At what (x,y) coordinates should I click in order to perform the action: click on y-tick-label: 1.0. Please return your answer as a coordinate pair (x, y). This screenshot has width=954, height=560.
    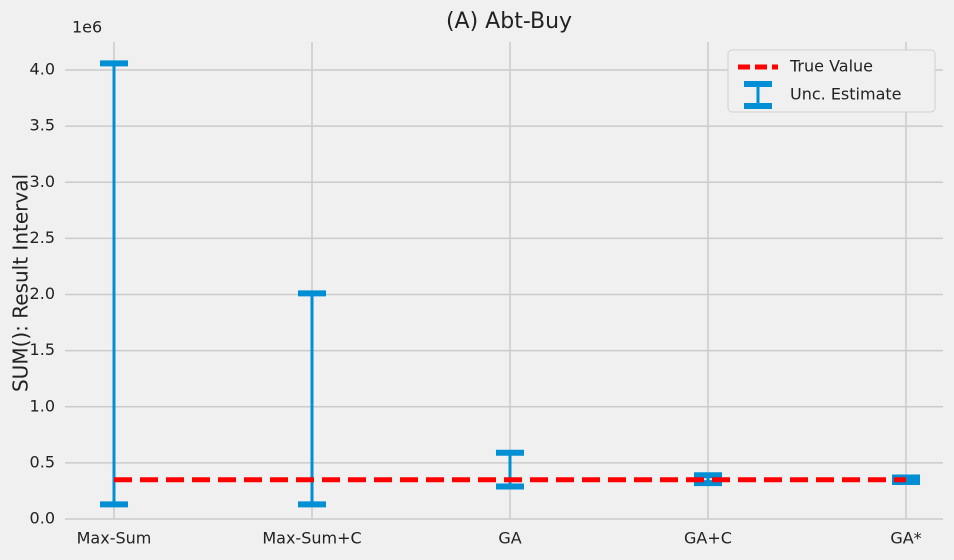
    Looking at the image, I should click on (42, 405).